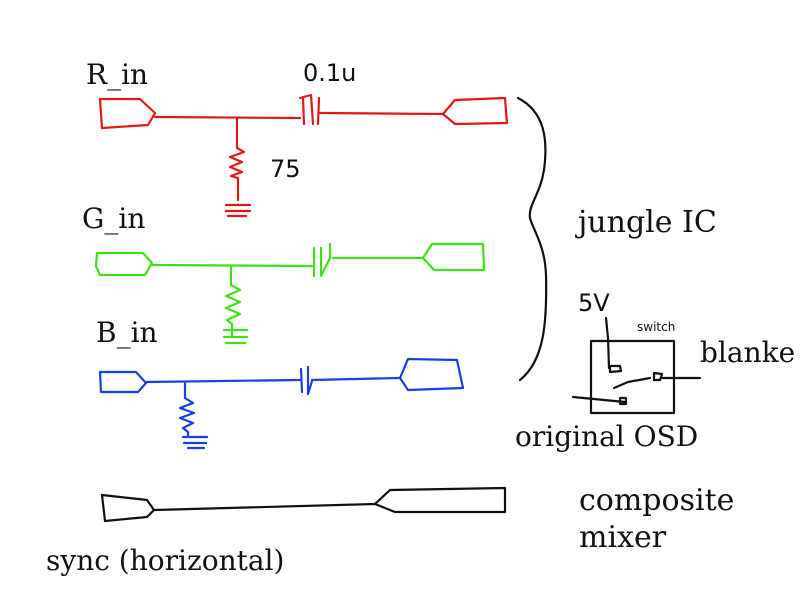  Describe the element at coordinates (658, 376) in the screenshot. I see `switch-contact-right` at that location.